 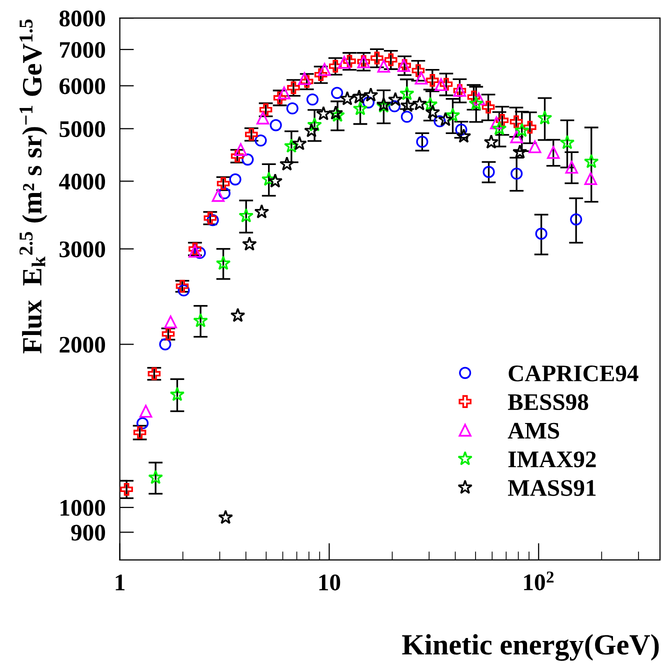 What do you see at coordinates (573, 374) in the screenshot?
I see `legend-label: CAPRICE94` at bounding box center [573, 374].